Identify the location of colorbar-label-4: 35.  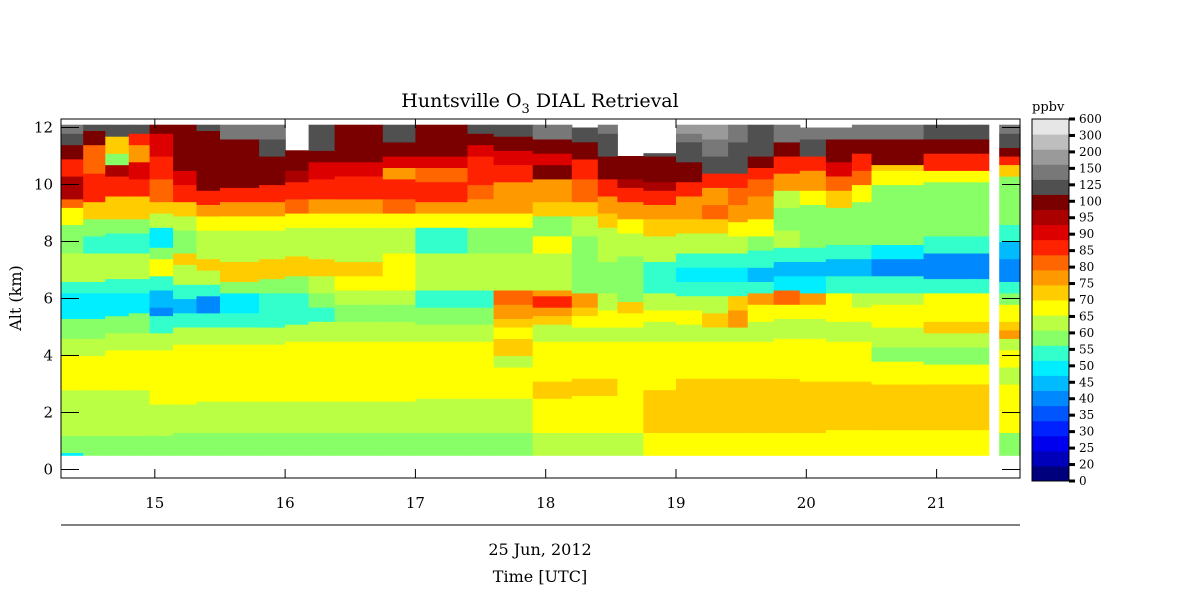
(1086, 415).